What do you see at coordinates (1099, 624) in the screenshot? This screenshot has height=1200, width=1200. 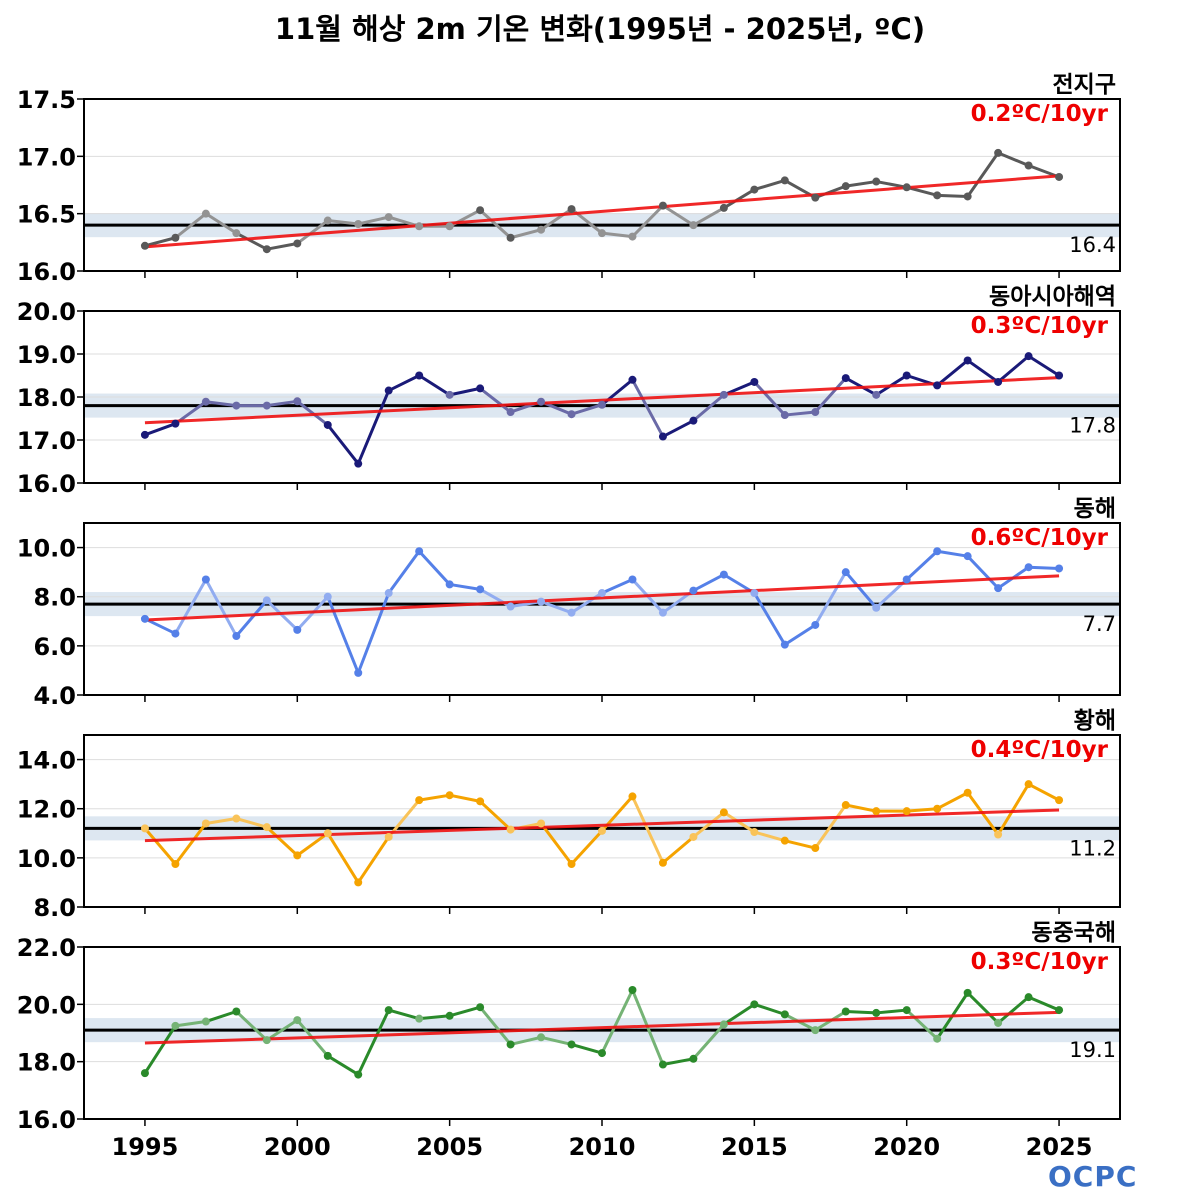 I see `mean-value-label: 7.7` at bounding box center [1099, 624].